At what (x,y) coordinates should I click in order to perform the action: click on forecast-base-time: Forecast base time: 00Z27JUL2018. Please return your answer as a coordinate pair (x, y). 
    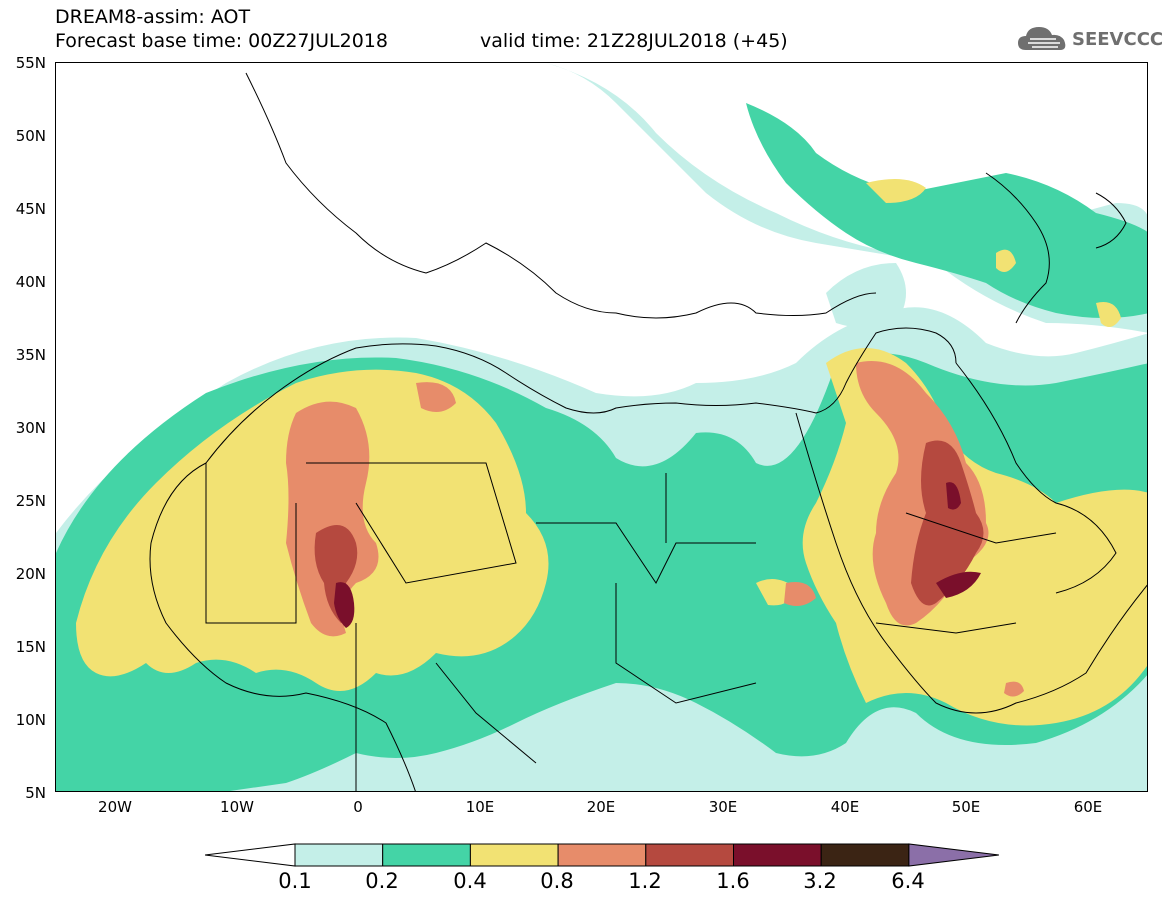
    Looking at the image, I should click on (221, 41).